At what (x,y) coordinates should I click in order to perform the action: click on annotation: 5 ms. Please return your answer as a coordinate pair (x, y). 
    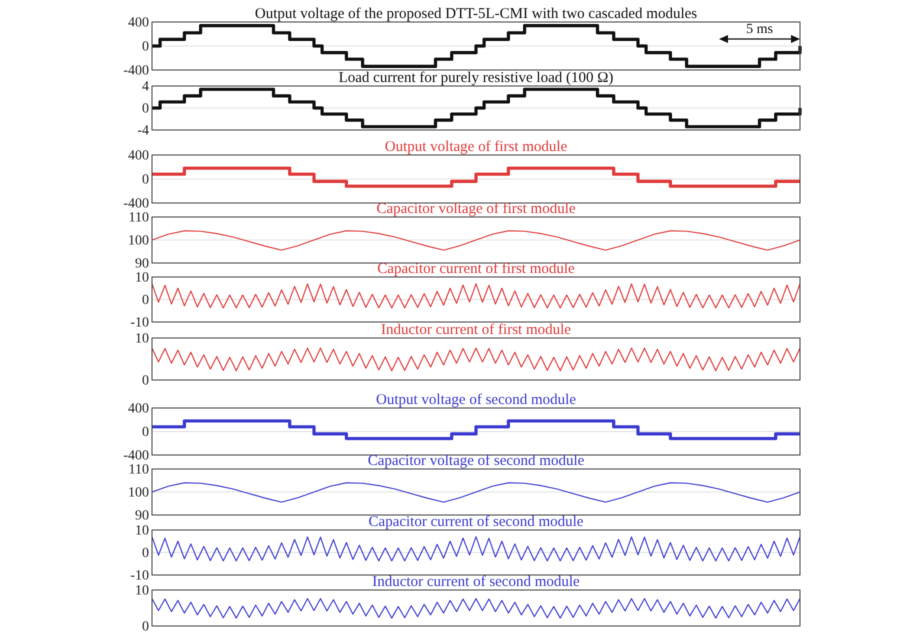
    Looking at the image, I should click on (759, 29).